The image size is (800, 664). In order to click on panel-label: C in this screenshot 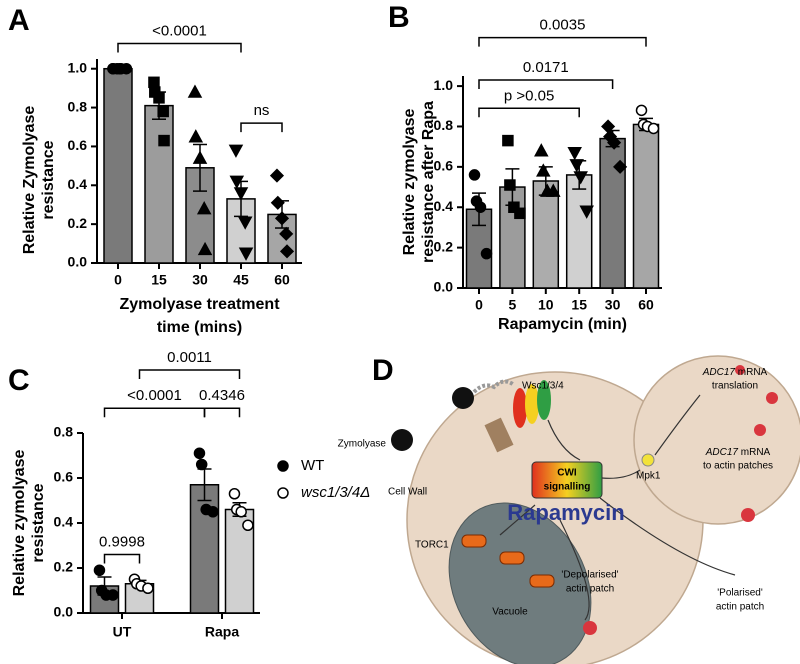, I will do `click(19, 380)`.